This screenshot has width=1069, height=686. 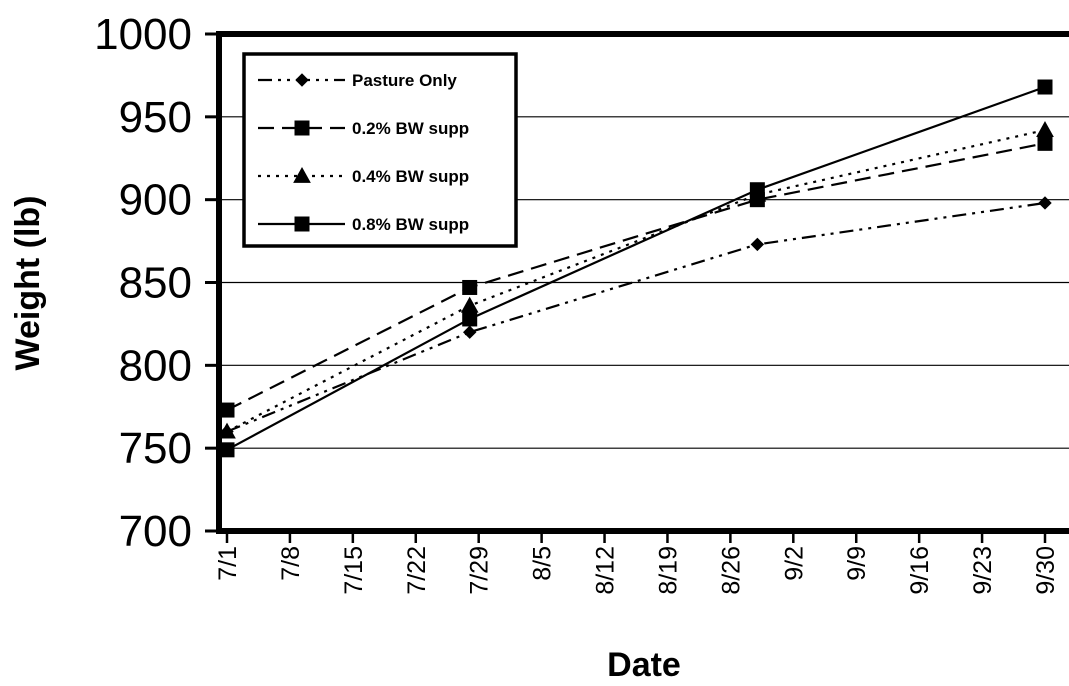 I want to click on x-tick-label: 9/30, so click(x=1046, y=570).